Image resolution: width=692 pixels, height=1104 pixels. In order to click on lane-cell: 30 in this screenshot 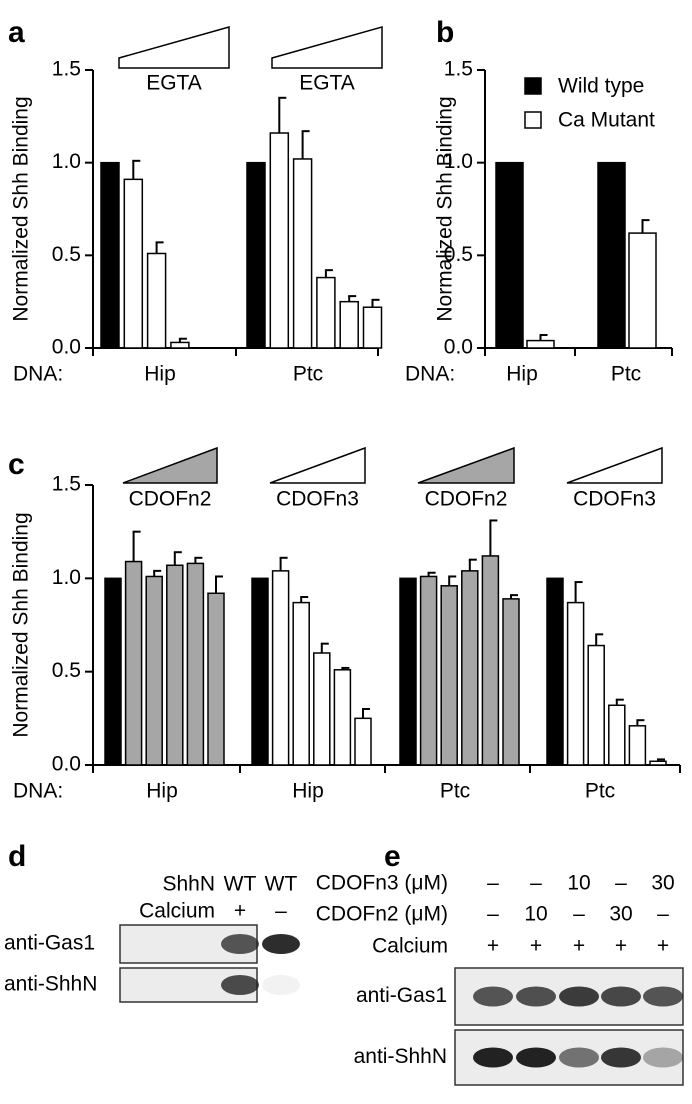, I will do `click(620, 914)`.